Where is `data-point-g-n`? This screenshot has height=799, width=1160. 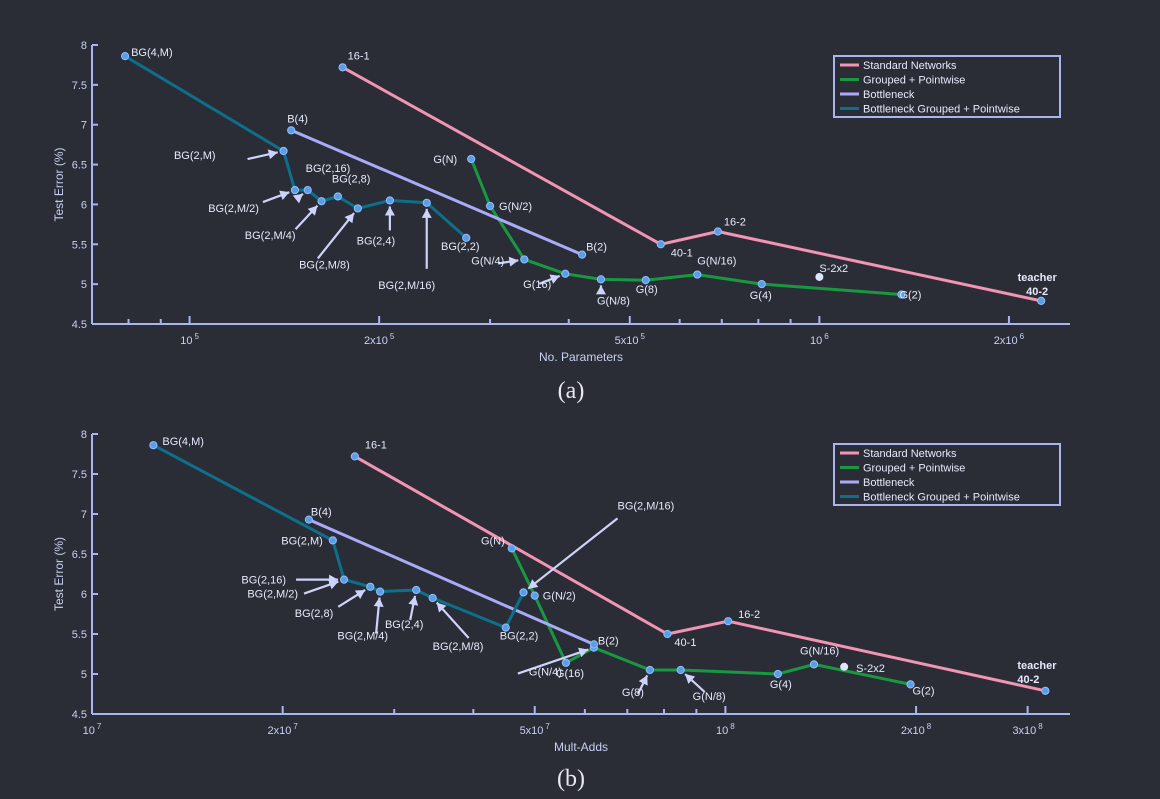
data-point-g-n is located at coordinates (511, 548).